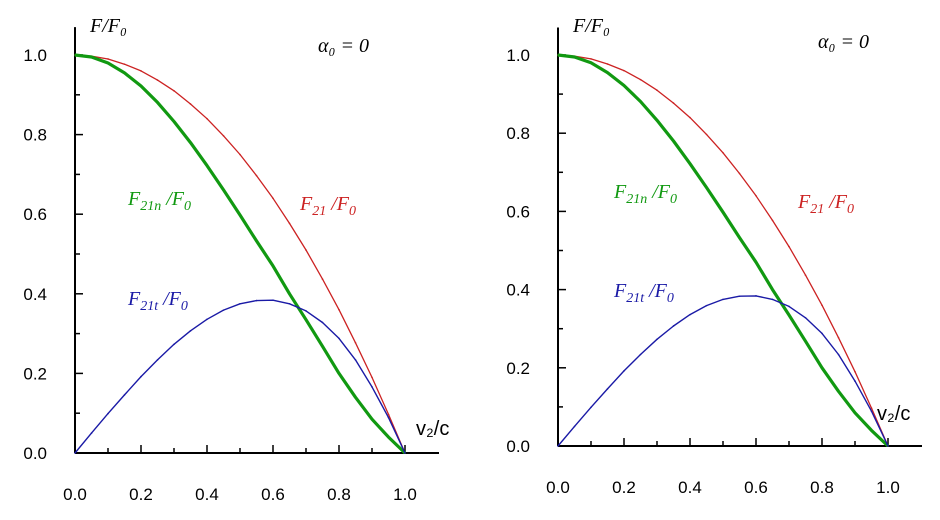  What do you see at coordinates (273, 494) in the screenshot?
I see `x-tick-label: 0.6` at bounding box center [273, 494].